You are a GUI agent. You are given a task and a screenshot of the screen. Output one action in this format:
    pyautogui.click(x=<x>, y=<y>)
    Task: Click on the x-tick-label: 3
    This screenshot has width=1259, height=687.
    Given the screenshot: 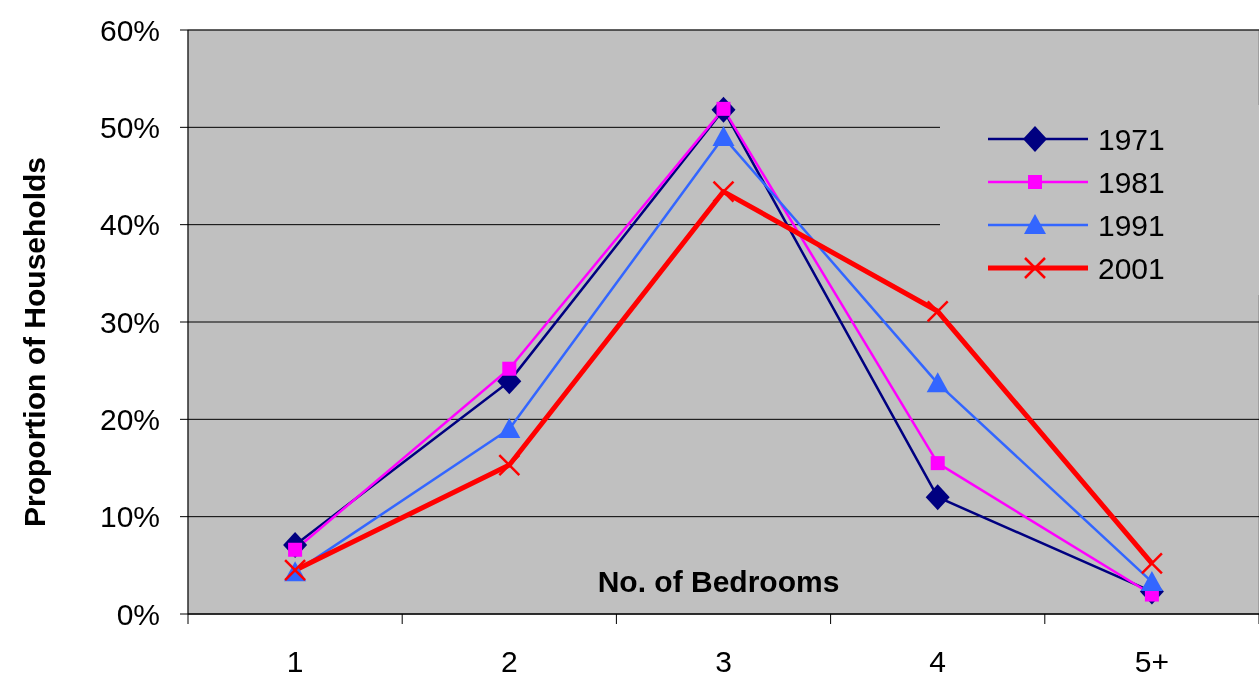 What is the action you would take?
    pyautogui.click(x=723, y=661)
    